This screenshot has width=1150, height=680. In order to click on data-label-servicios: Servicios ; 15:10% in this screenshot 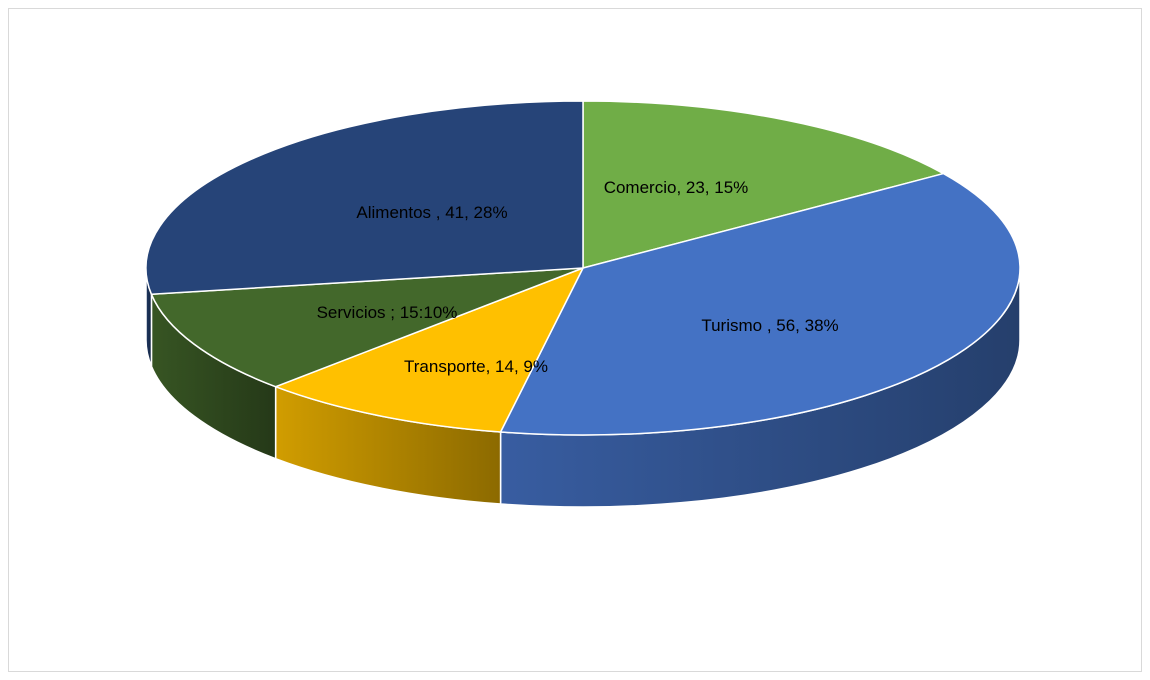, I will do `click(387, 312)`.